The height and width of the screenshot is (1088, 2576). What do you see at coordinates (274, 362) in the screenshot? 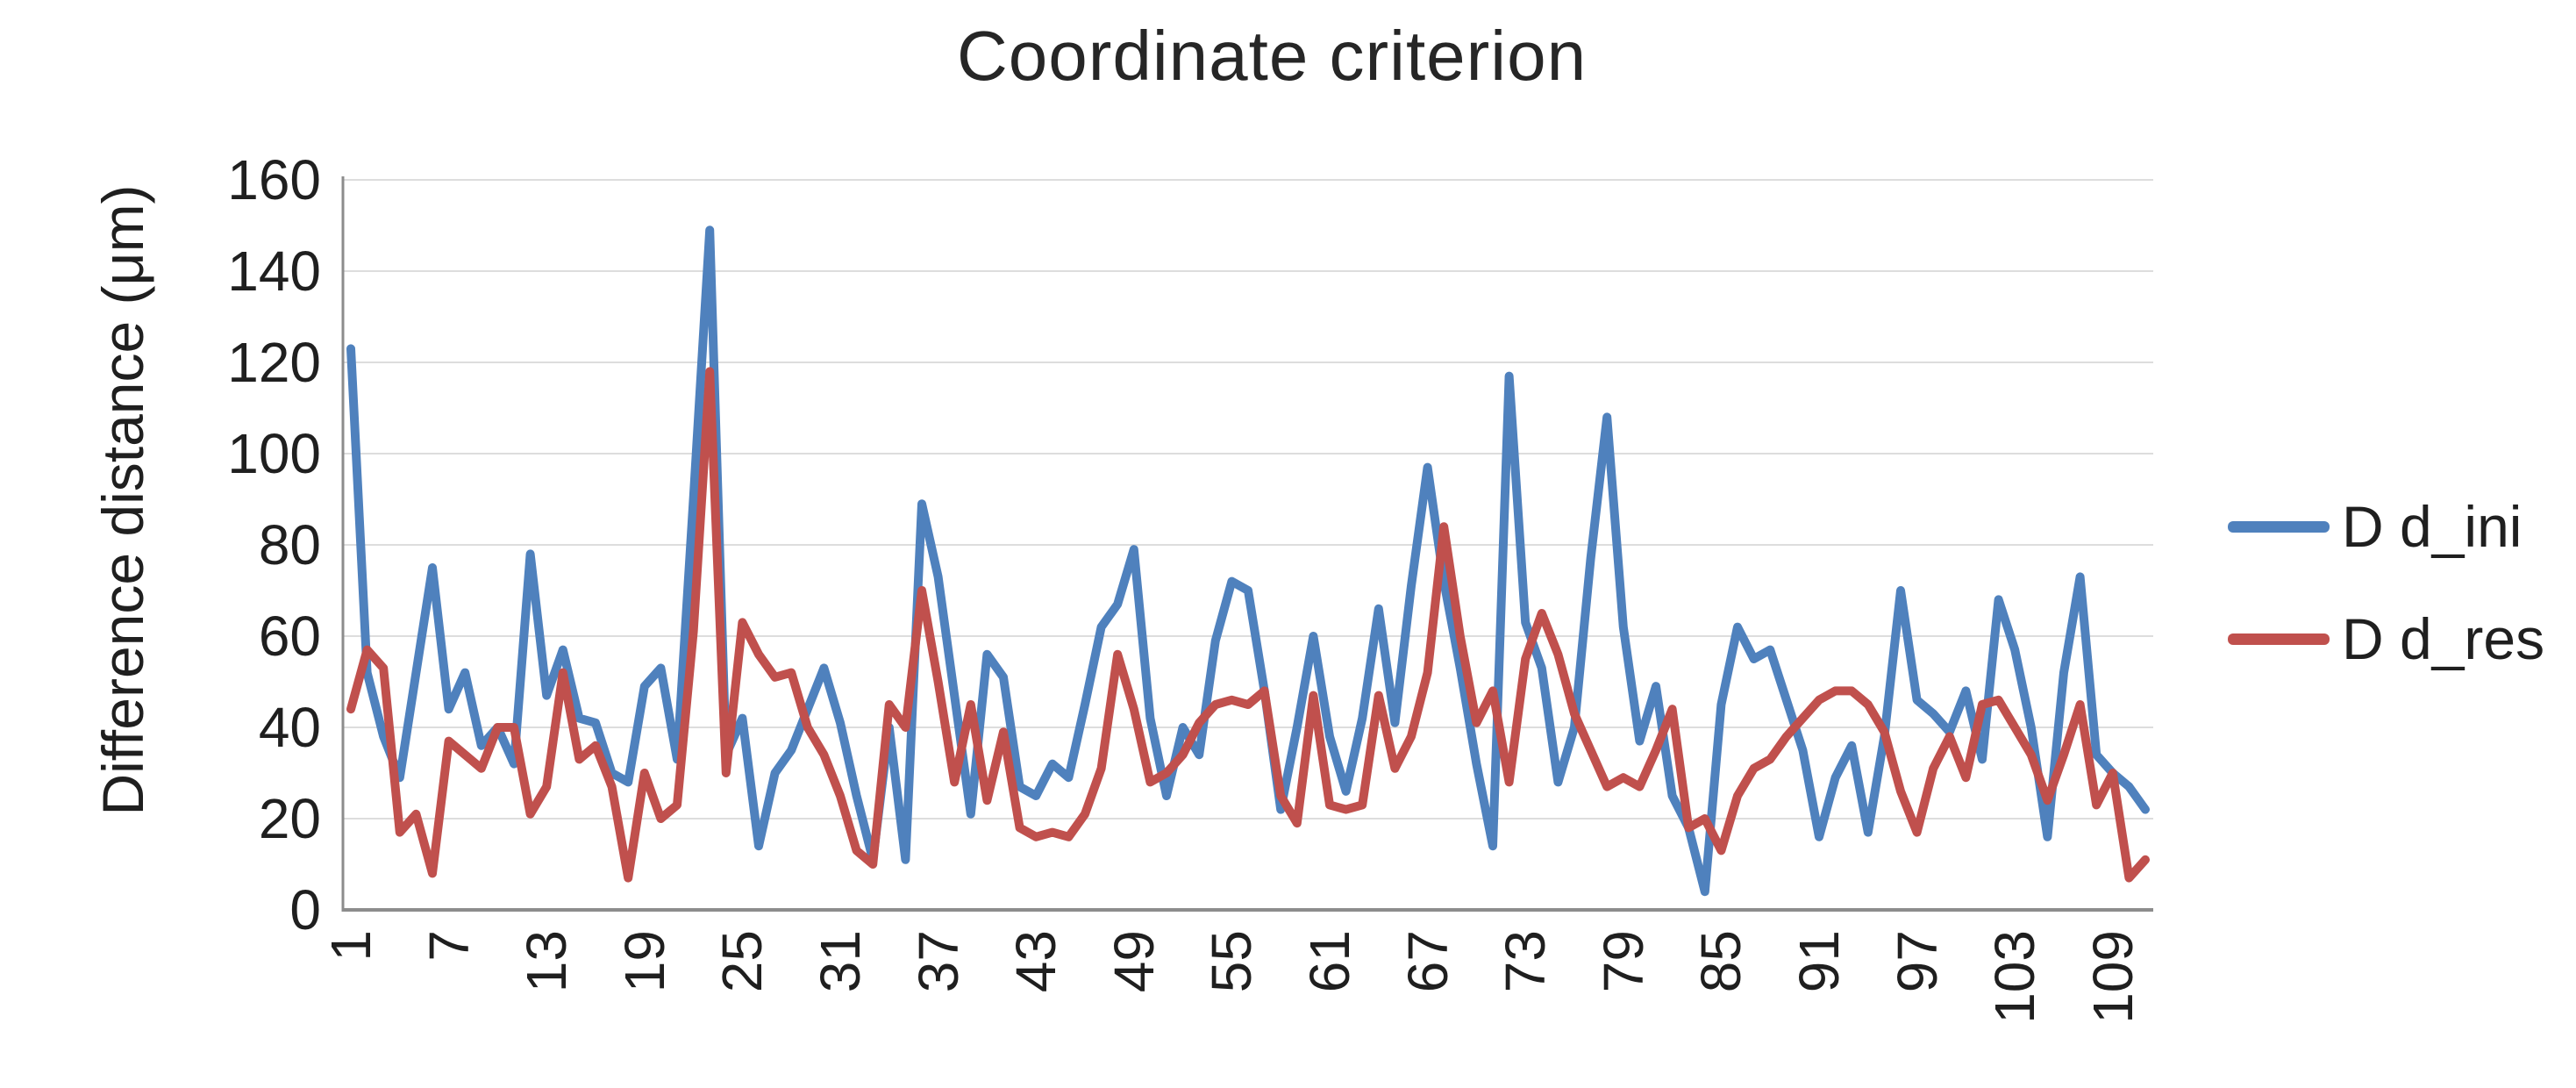
I see `y-tick-label: 120` at bounding box center [274, 362].